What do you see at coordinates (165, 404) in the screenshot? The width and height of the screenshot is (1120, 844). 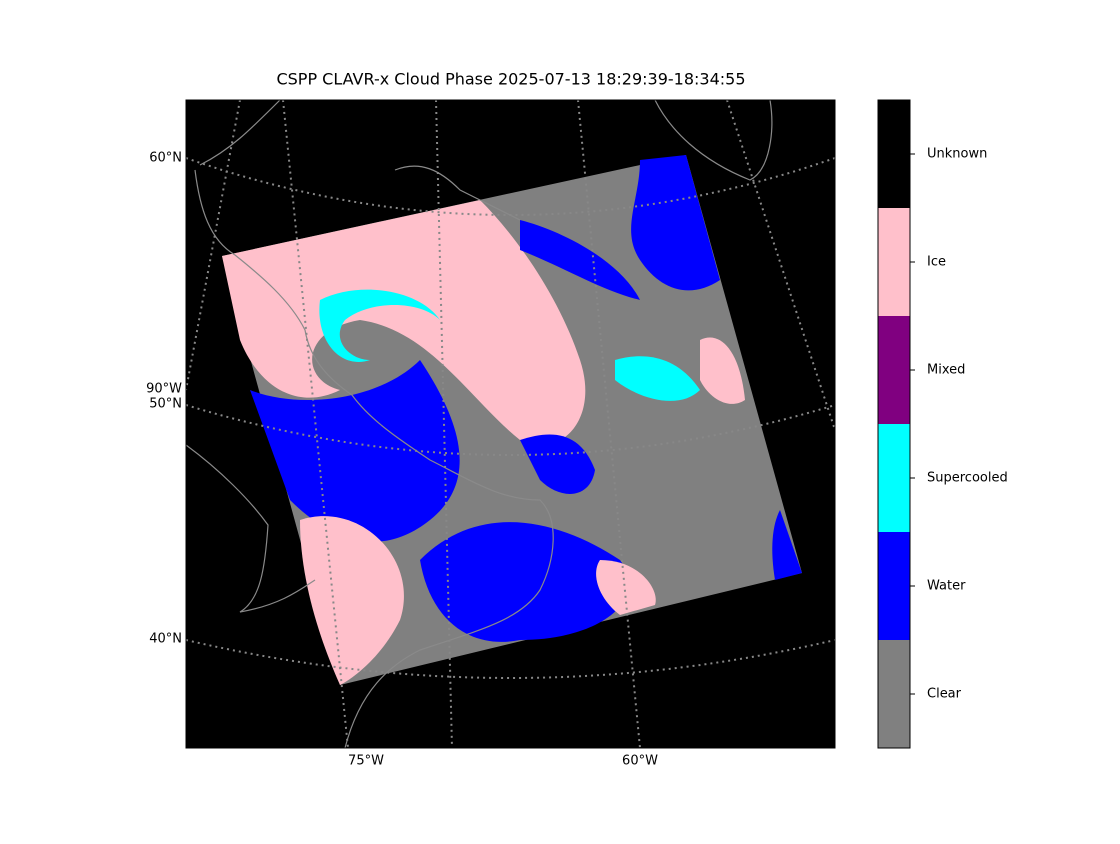 I see `lat-label: 50°N` at bounding box center [165, 404].